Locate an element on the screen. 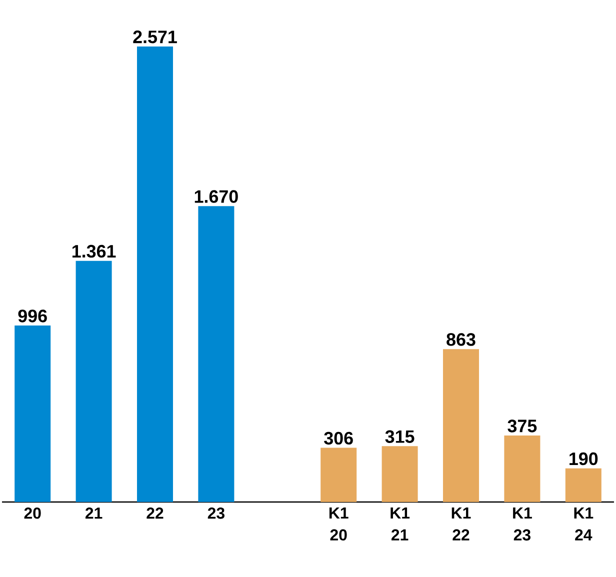 This screenshot has width=616, height=577. data-label: 863 is located at coordinates (461, 339).